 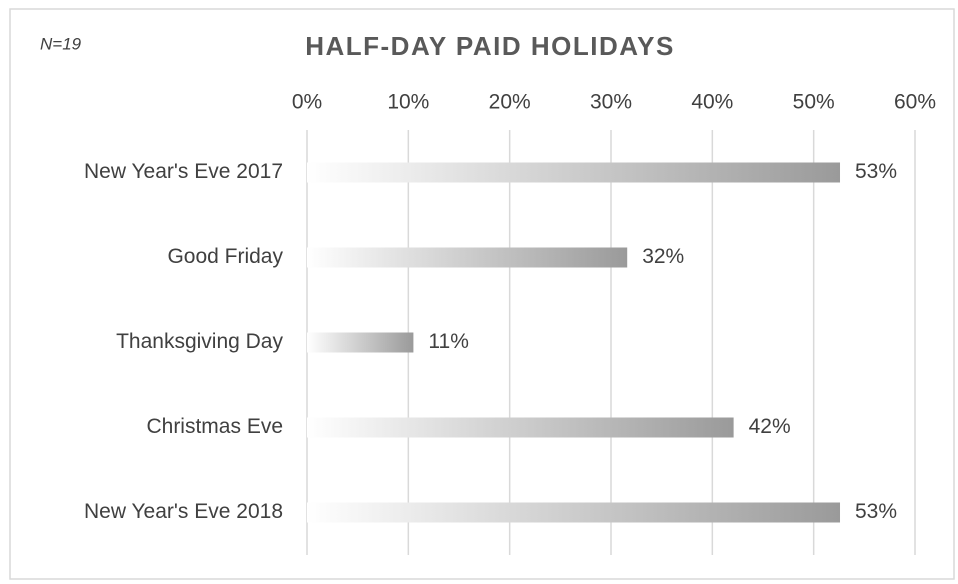 What do you see at coordinates (199, 341) in the screenshot?
I see `y-tick-label: Thanksgiving Day` at bounding box center [199, 341].